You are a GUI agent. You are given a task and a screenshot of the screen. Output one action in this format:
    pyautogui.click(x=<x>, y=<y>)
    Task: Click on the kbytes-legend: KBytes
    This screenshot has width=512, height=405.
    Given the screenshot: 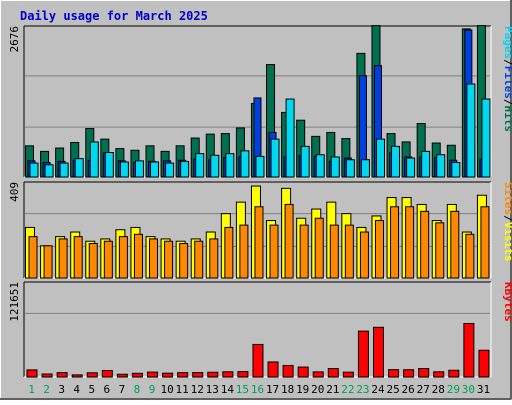 What is the action you would take?
    pyautogui.click(x=507, y=302)
    